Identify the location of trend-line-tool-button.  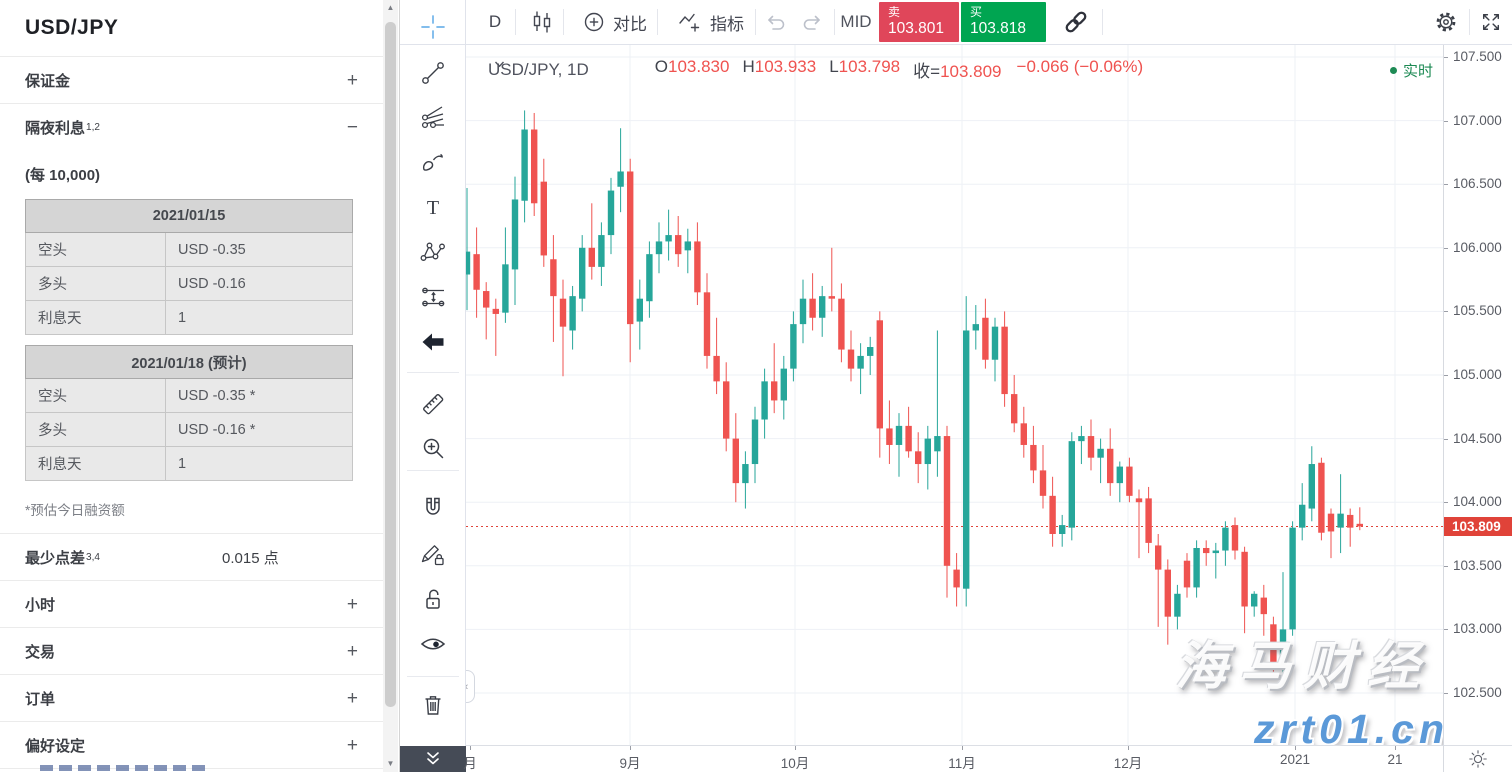
(433, 73).